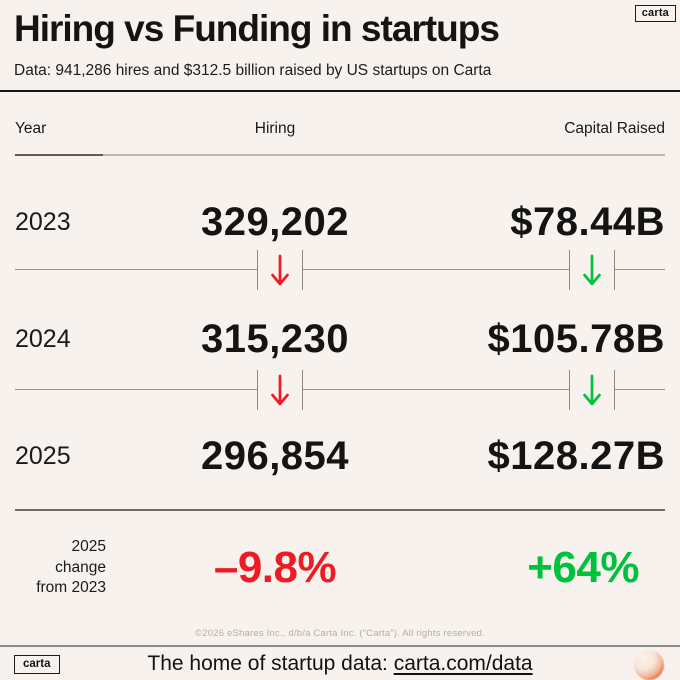 This screenshot has height=680, width=680. Describe the element at coordinates (275, 128) in the screenshot. I see `column-header-hiring: Hiring` at that location.